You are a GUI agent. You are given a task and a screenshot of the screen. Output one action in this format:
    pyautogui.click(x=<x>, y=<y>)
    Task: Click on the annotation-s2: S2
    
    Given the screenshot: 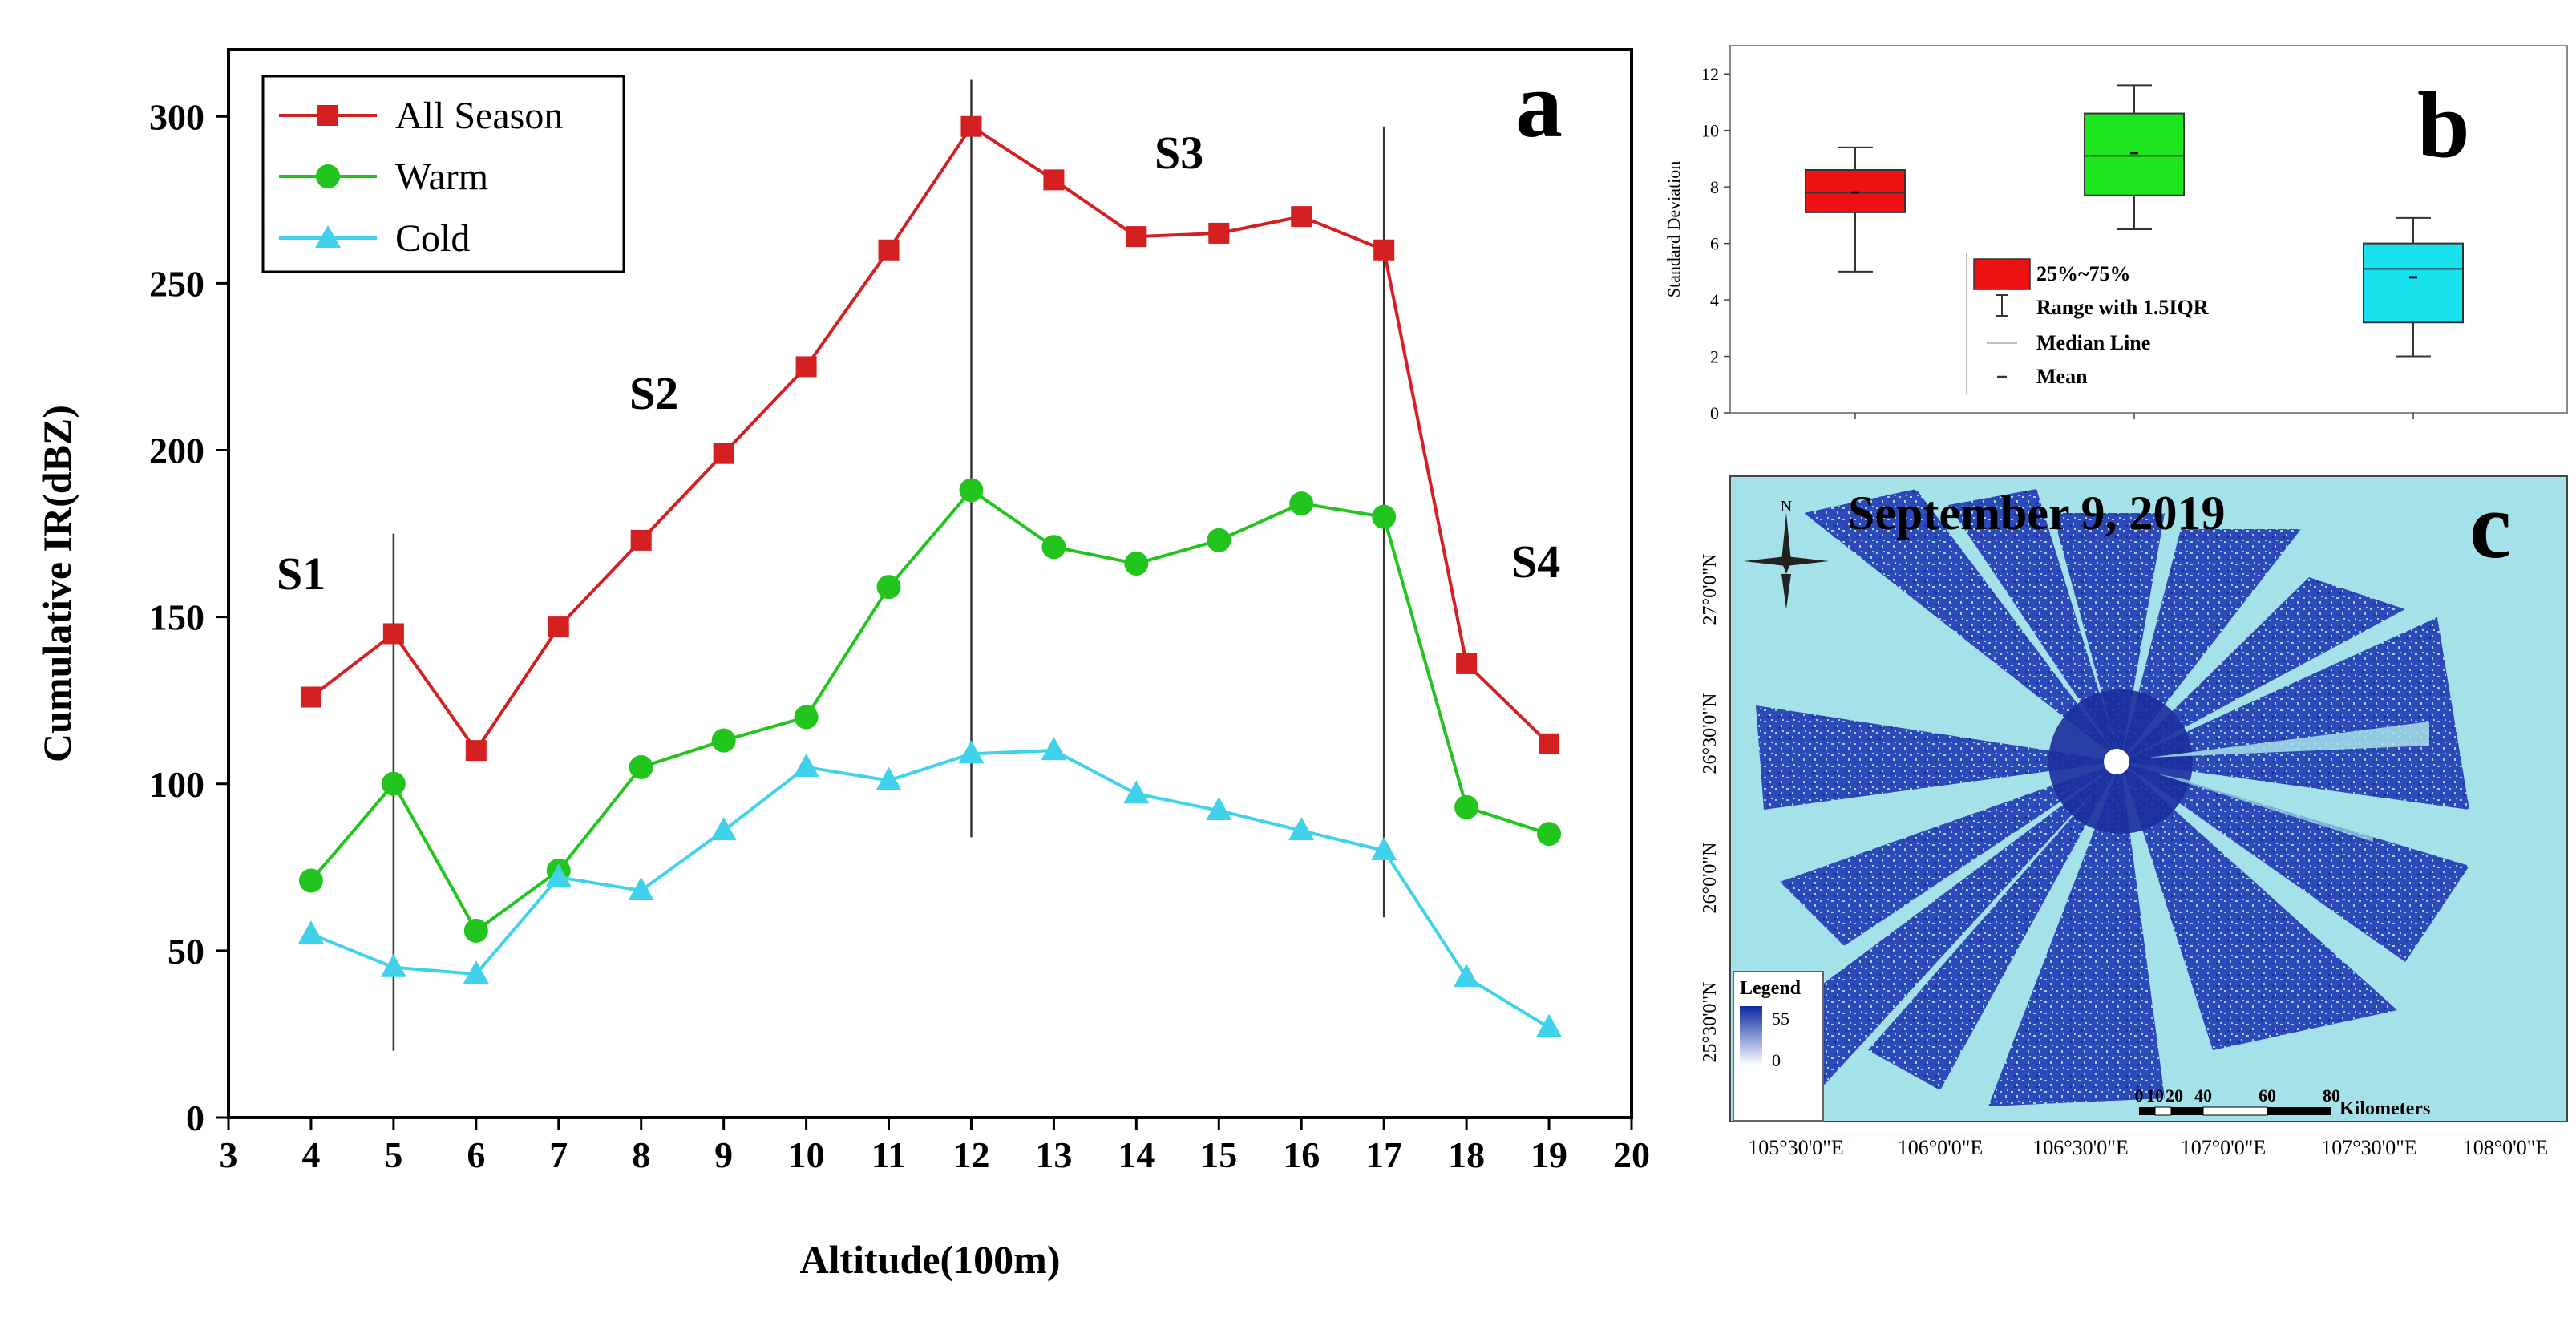 What is the action you would take?
    pyautogui.click(x=653, y=393)
    